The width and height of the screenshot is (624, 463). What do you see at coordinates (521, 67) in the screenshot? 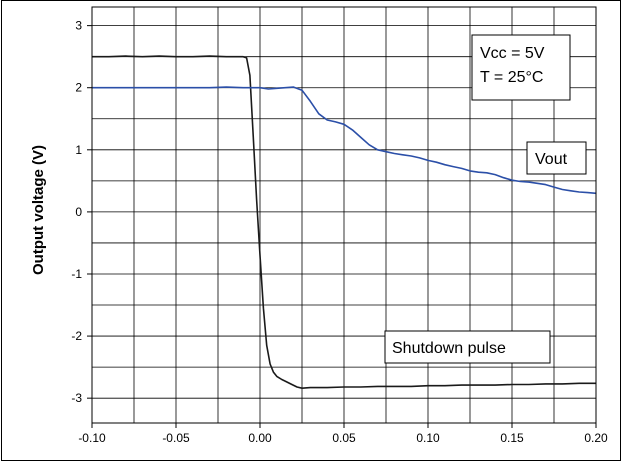
I see `annotation-conditions: Vcc = 5V T = 25°C` at bounding box center [521, 67].